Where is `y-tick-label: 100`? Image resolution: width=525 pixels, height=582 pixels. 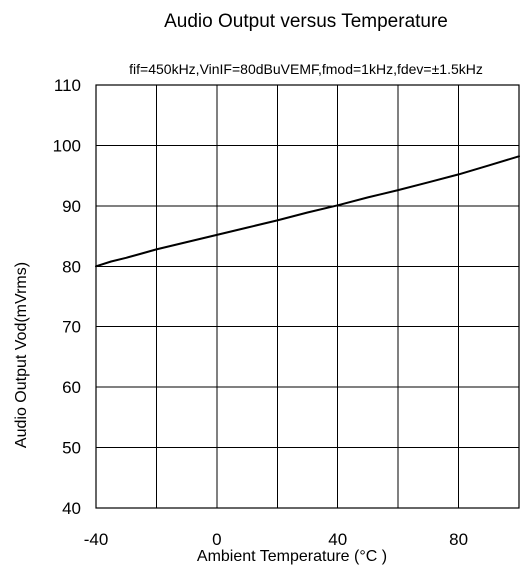 y-tick-label: 100 is located at coordinates (67, 145).